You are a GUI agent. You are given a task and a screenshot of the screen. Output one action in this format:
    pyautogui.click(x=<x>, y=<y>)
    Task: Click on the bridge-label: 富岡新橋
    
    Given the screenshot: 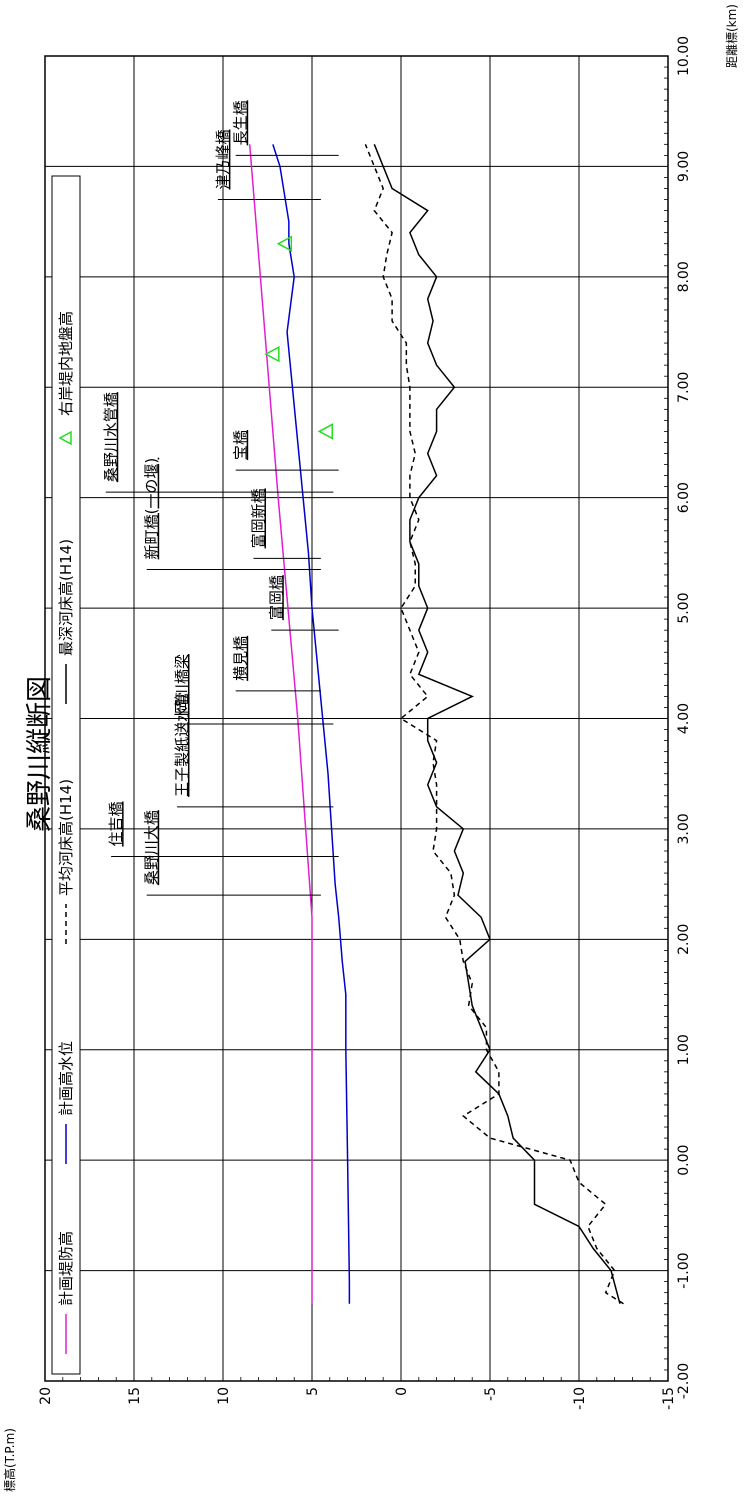 What is the action you would take?
    pyautogui.click(x=259, y=518)
    